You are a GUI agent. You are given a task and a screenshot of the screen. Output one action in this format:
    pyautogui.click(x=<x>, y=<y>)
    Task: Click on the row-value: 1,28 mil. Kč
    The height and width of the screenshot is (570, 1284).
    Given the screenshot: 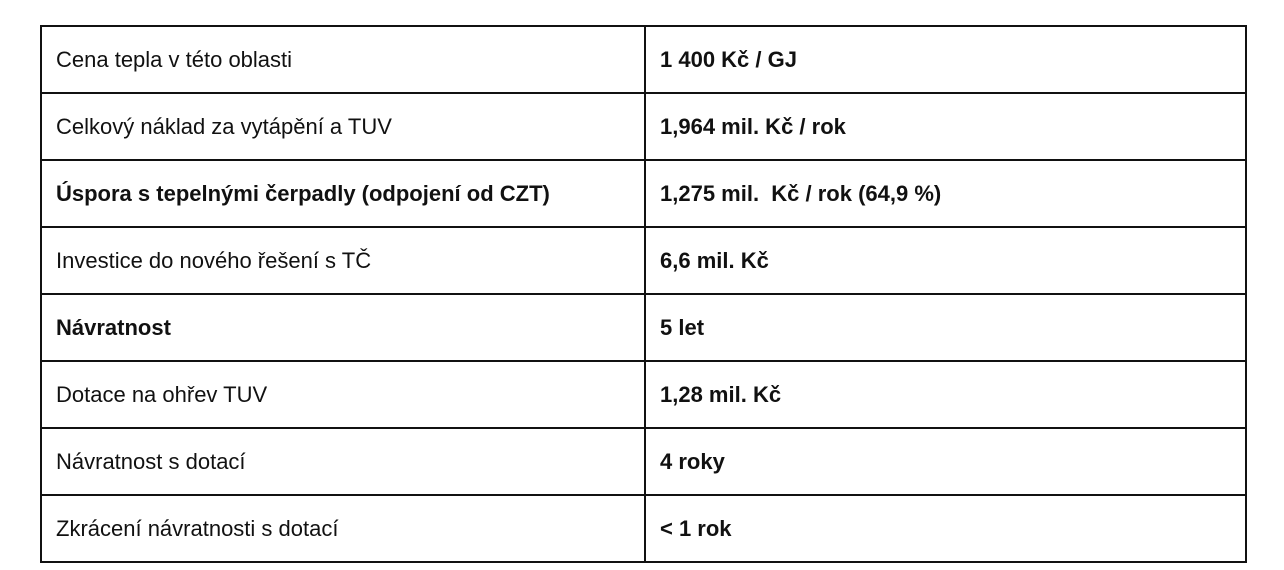 What is the action you would take?
    pyautogui.click(x=945, y=394)
    